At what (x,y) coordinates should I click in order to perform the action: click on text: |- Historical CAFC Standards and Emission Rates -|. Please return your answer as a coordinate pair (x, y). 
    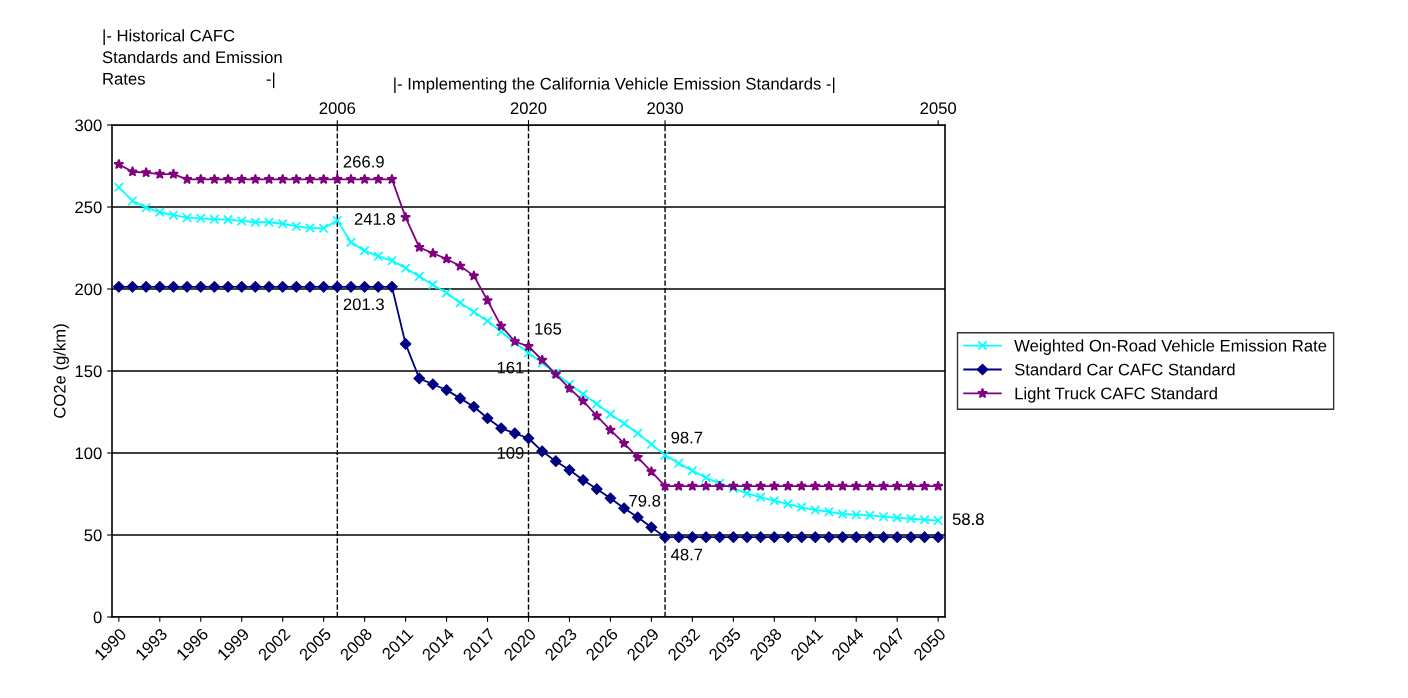
    Looking at the image, I should click on (192, 59).